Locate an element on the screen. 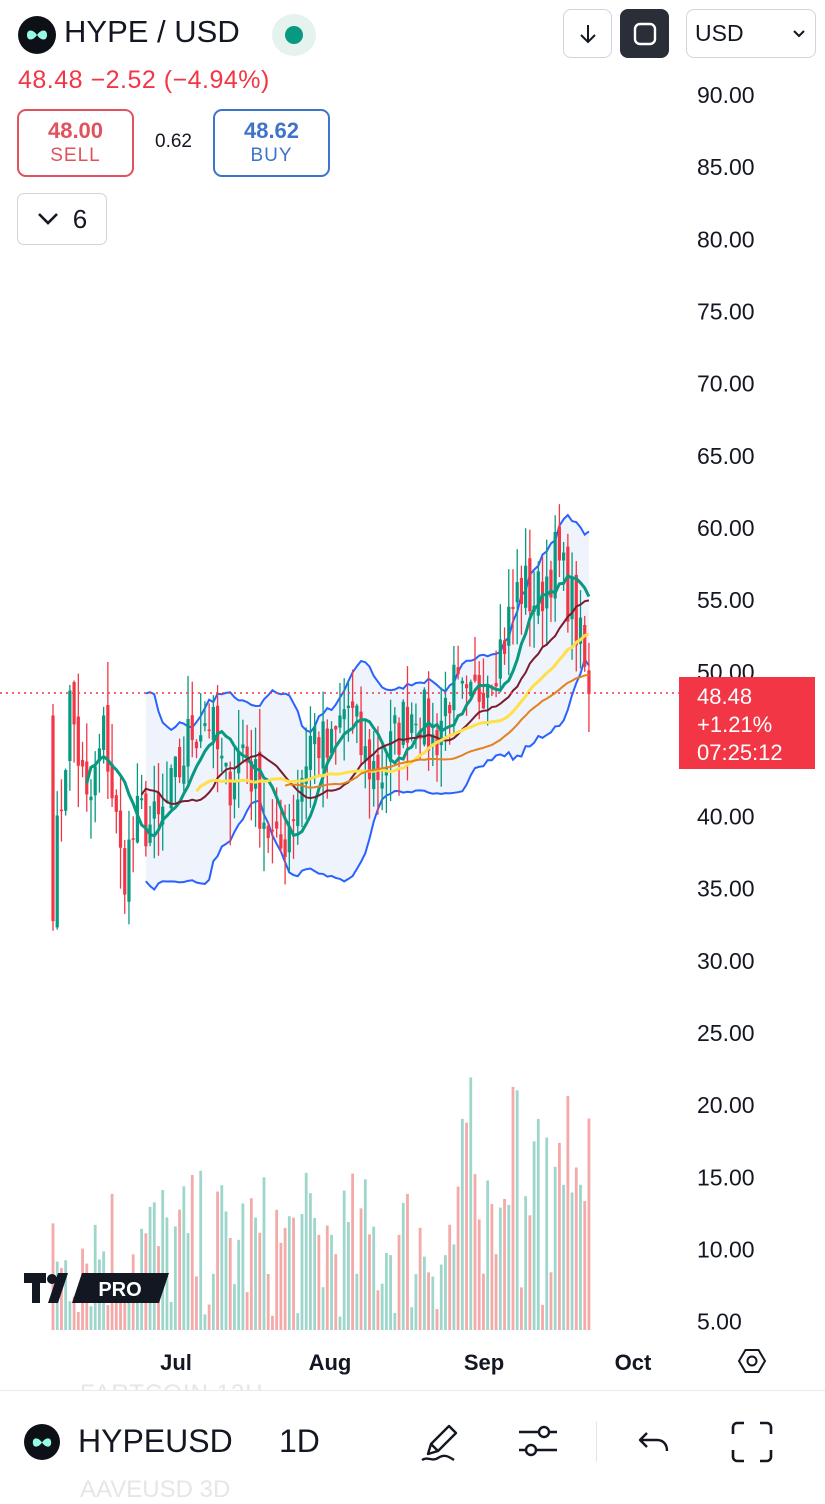 This screenshot has width=825, height=1504. moving-averages is located at coordinates (338, 705).